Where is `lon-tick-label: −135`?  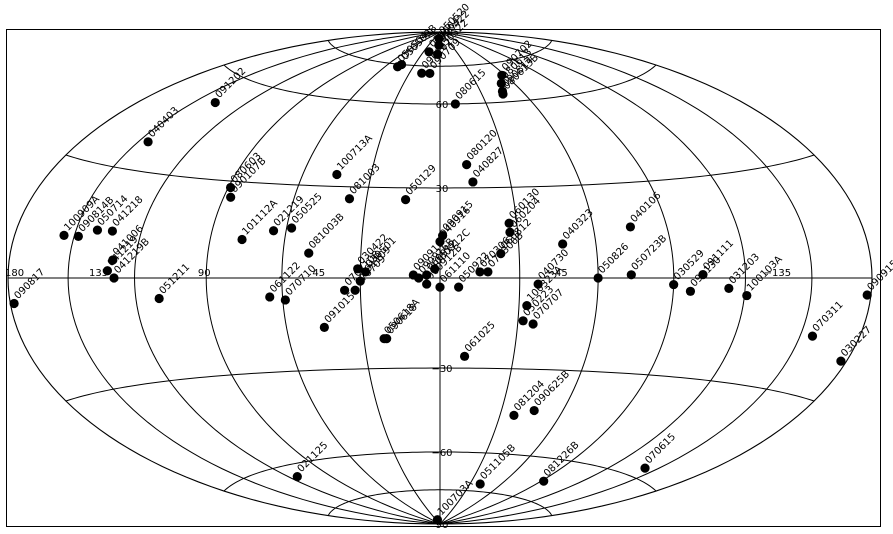 lon-tick-label: −135 is located at coordinates (777, 273).